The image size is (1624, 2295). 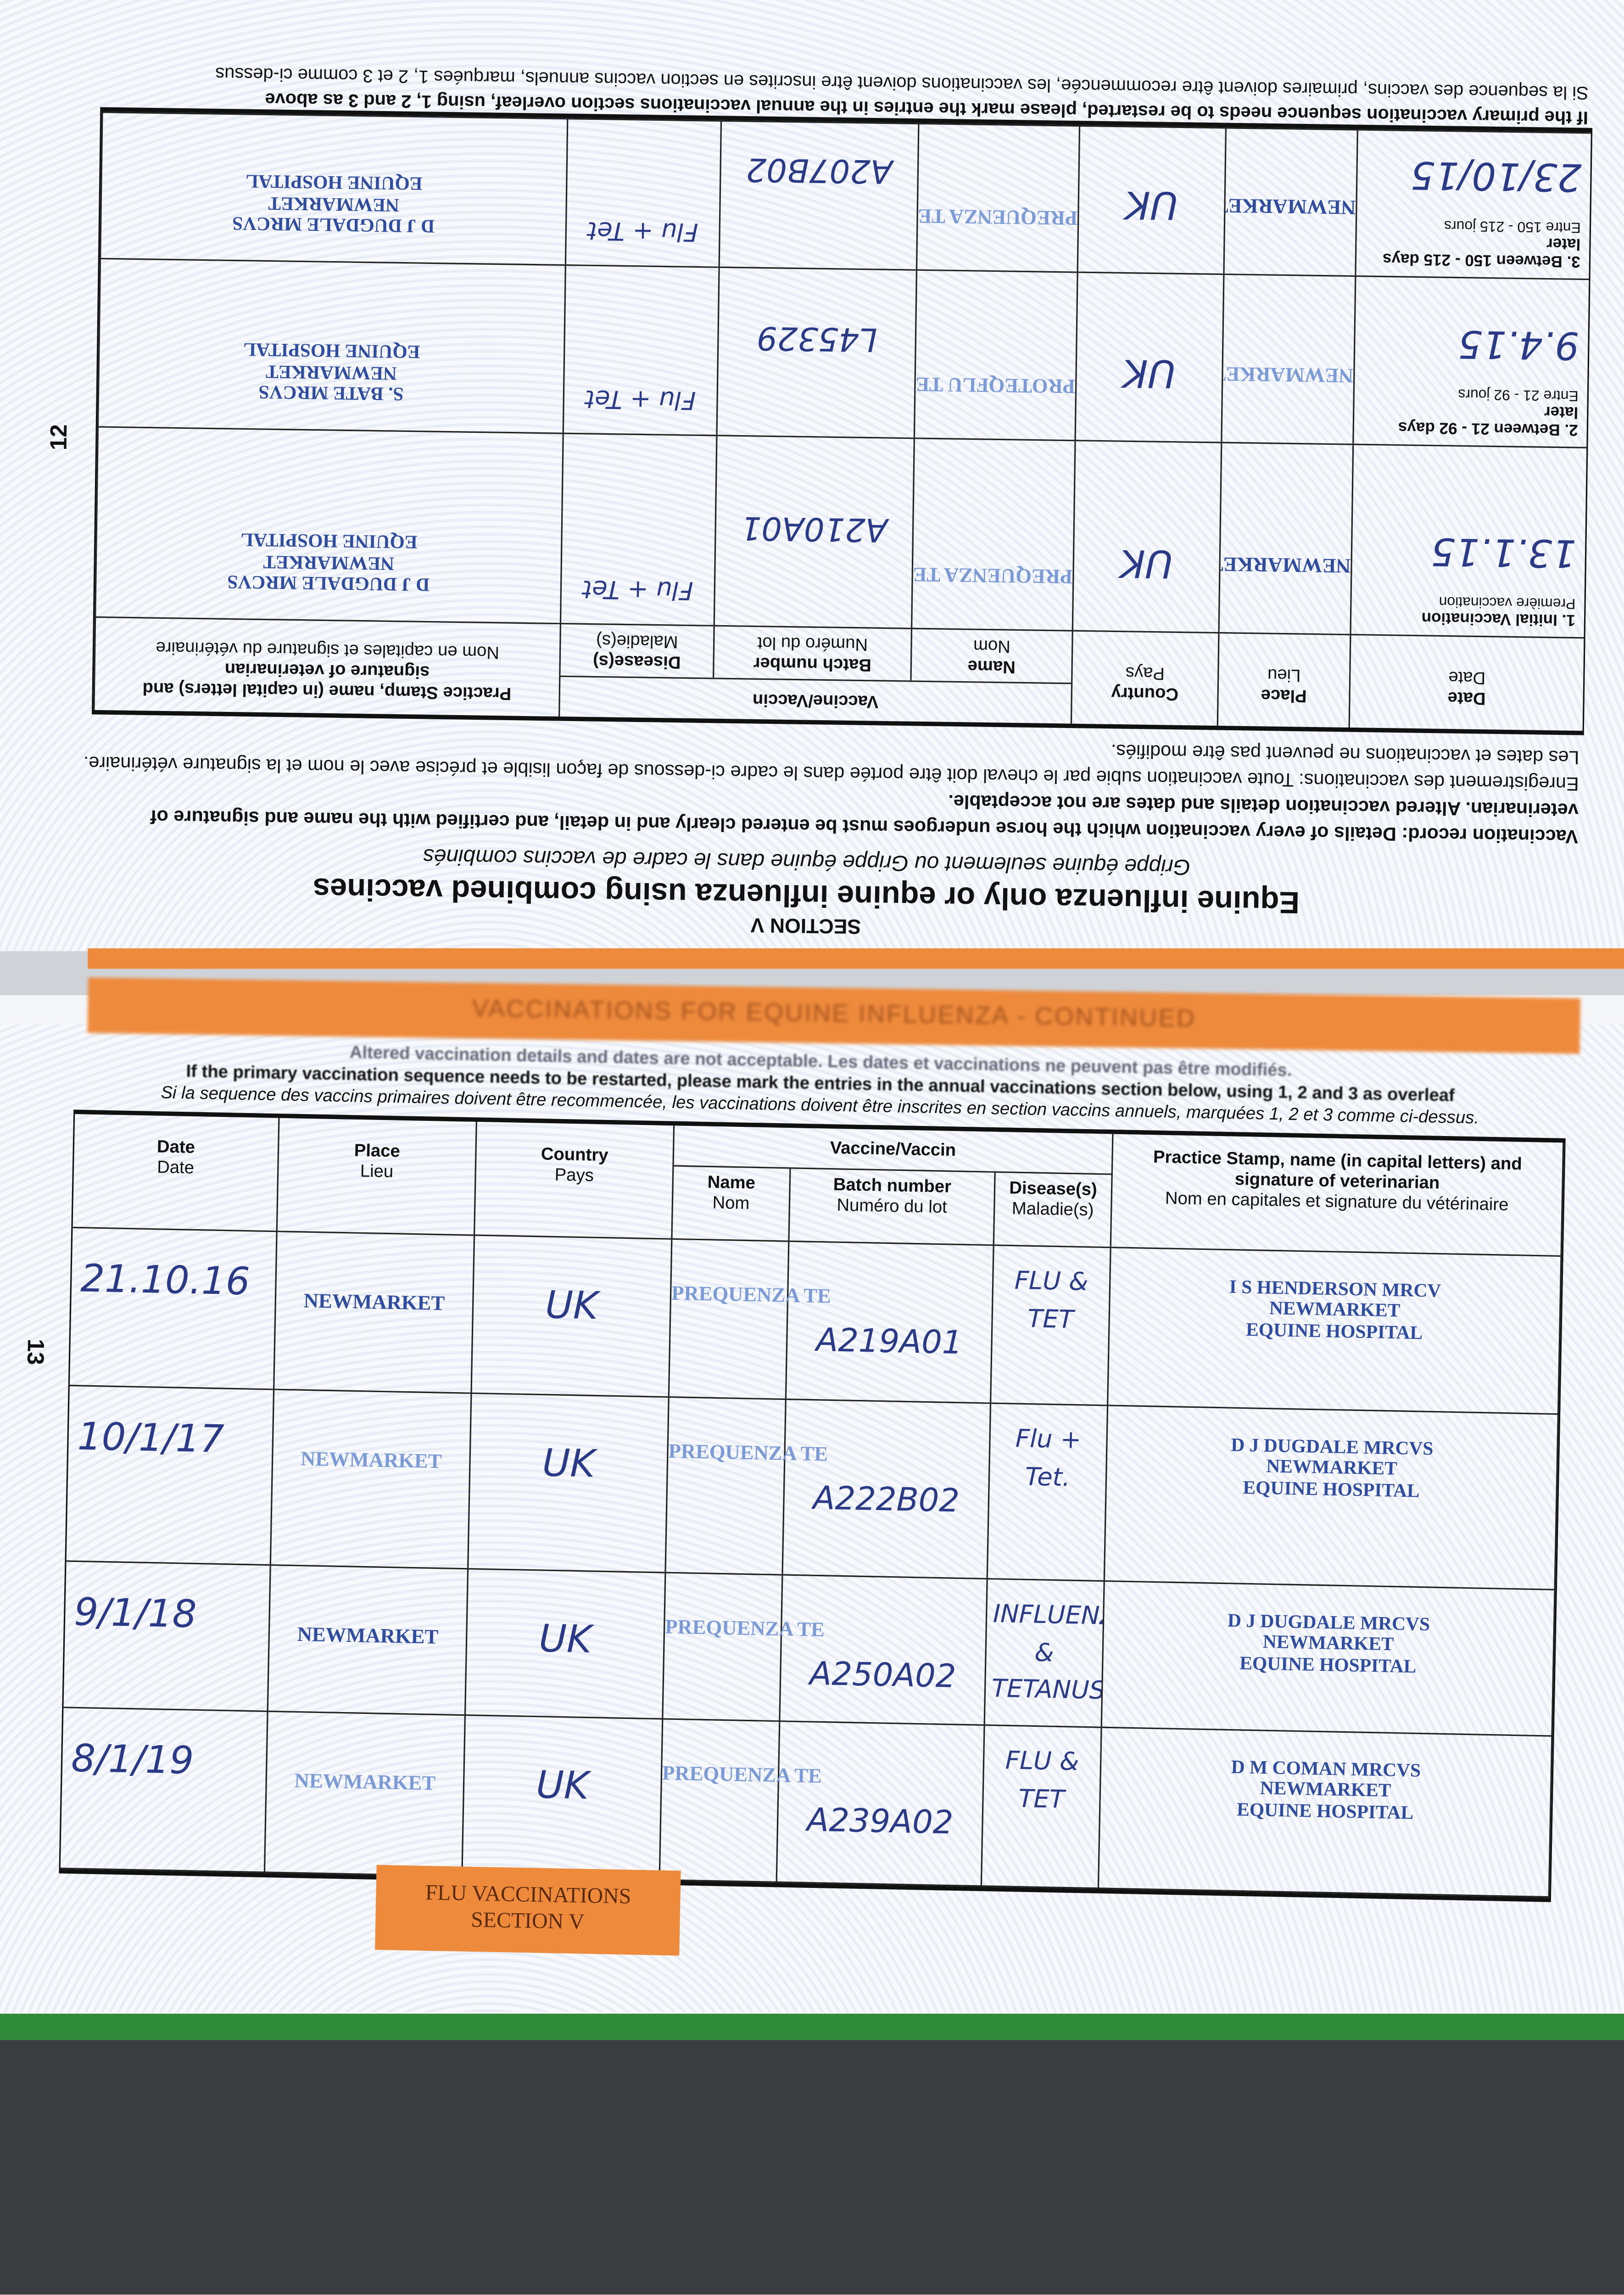 I want to click on date-value: 13.1.15, so click(x=1503, y=551).